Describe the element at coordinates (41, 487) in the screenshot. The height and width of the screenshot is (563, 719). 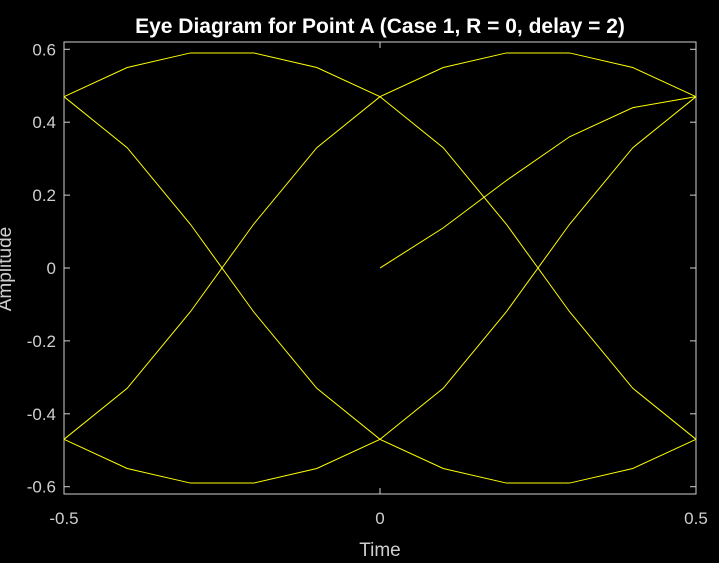
I see `y-tick-label: -0.6` at that location.